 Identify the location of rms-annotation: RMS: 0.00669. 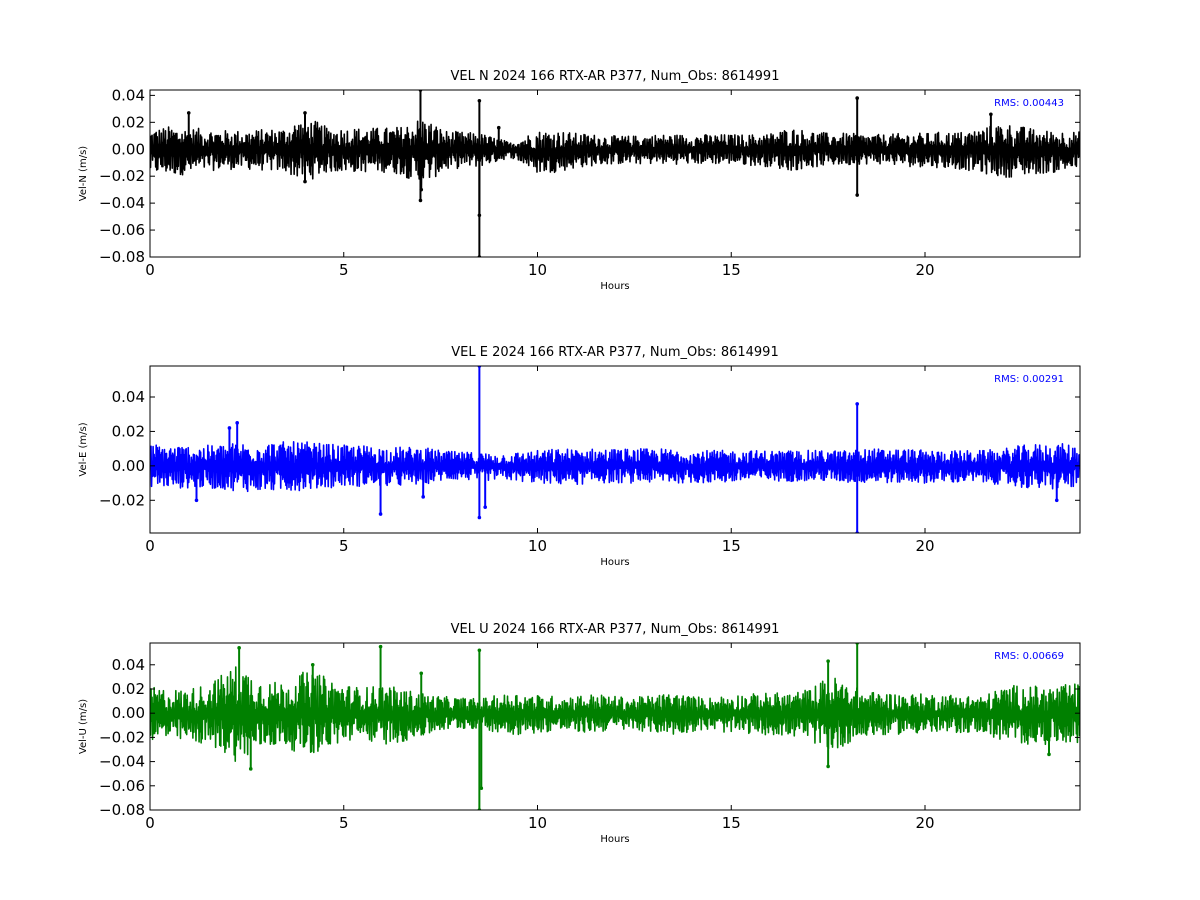
(1029, 656).